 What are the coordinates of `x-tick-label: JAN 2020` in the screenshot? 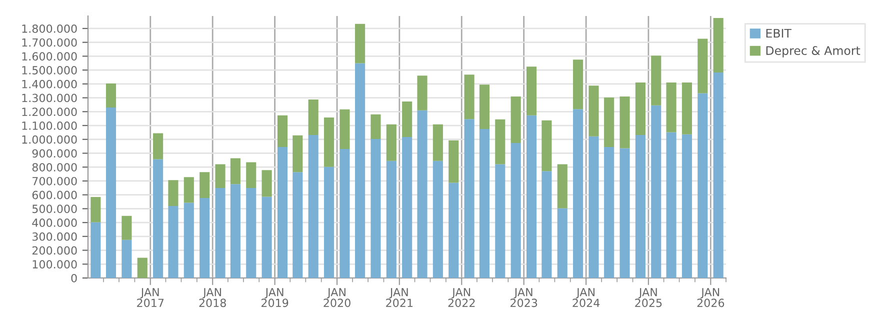 It's located at (337, 298).